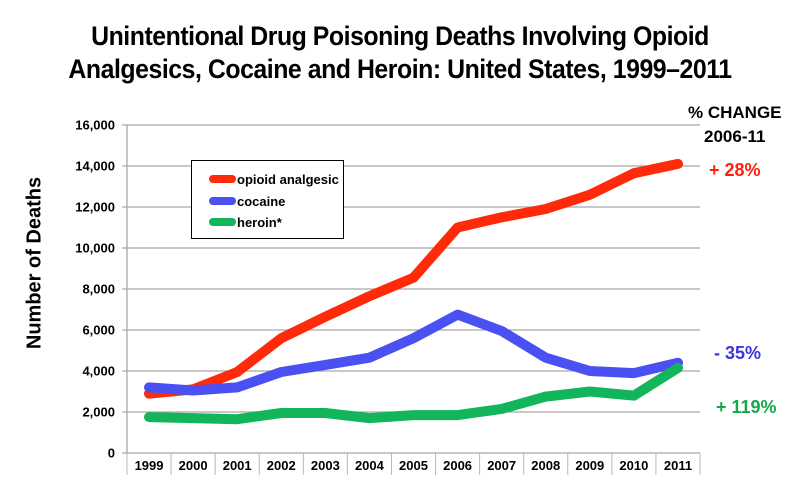 The image size is (800, 495). Describe the element at coordinates (370, 465) in the screenshot. I see `x-tick-label: 2004` at that location.